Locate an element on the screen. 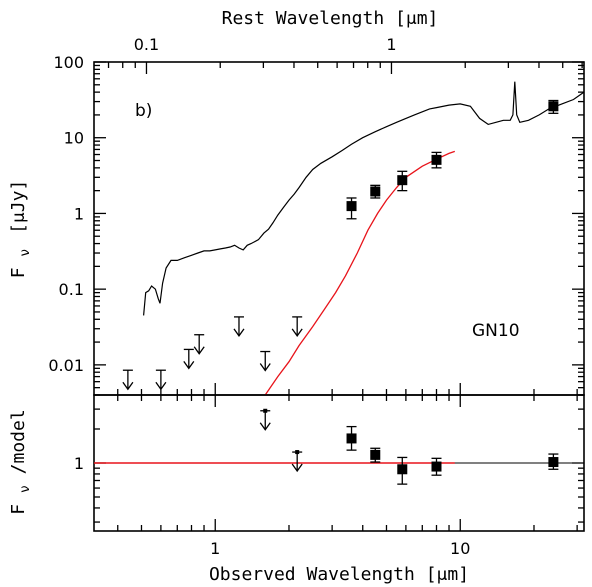 Image resolution: width=592 pixels, height=587 pixels. model-fit-line is located at coordinates (360, 273).